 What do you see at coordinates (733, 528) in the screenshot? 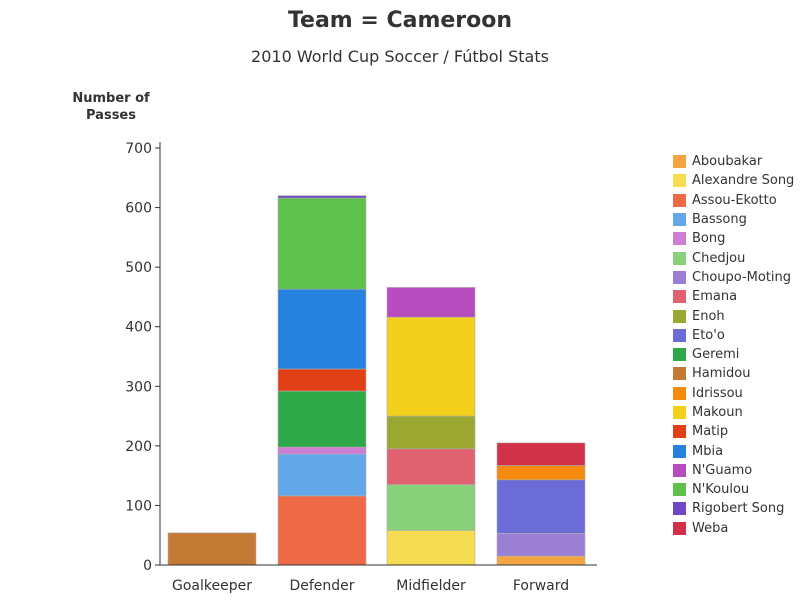
I see `legend-item-weba: Weba` at bounding box center [733, 528].